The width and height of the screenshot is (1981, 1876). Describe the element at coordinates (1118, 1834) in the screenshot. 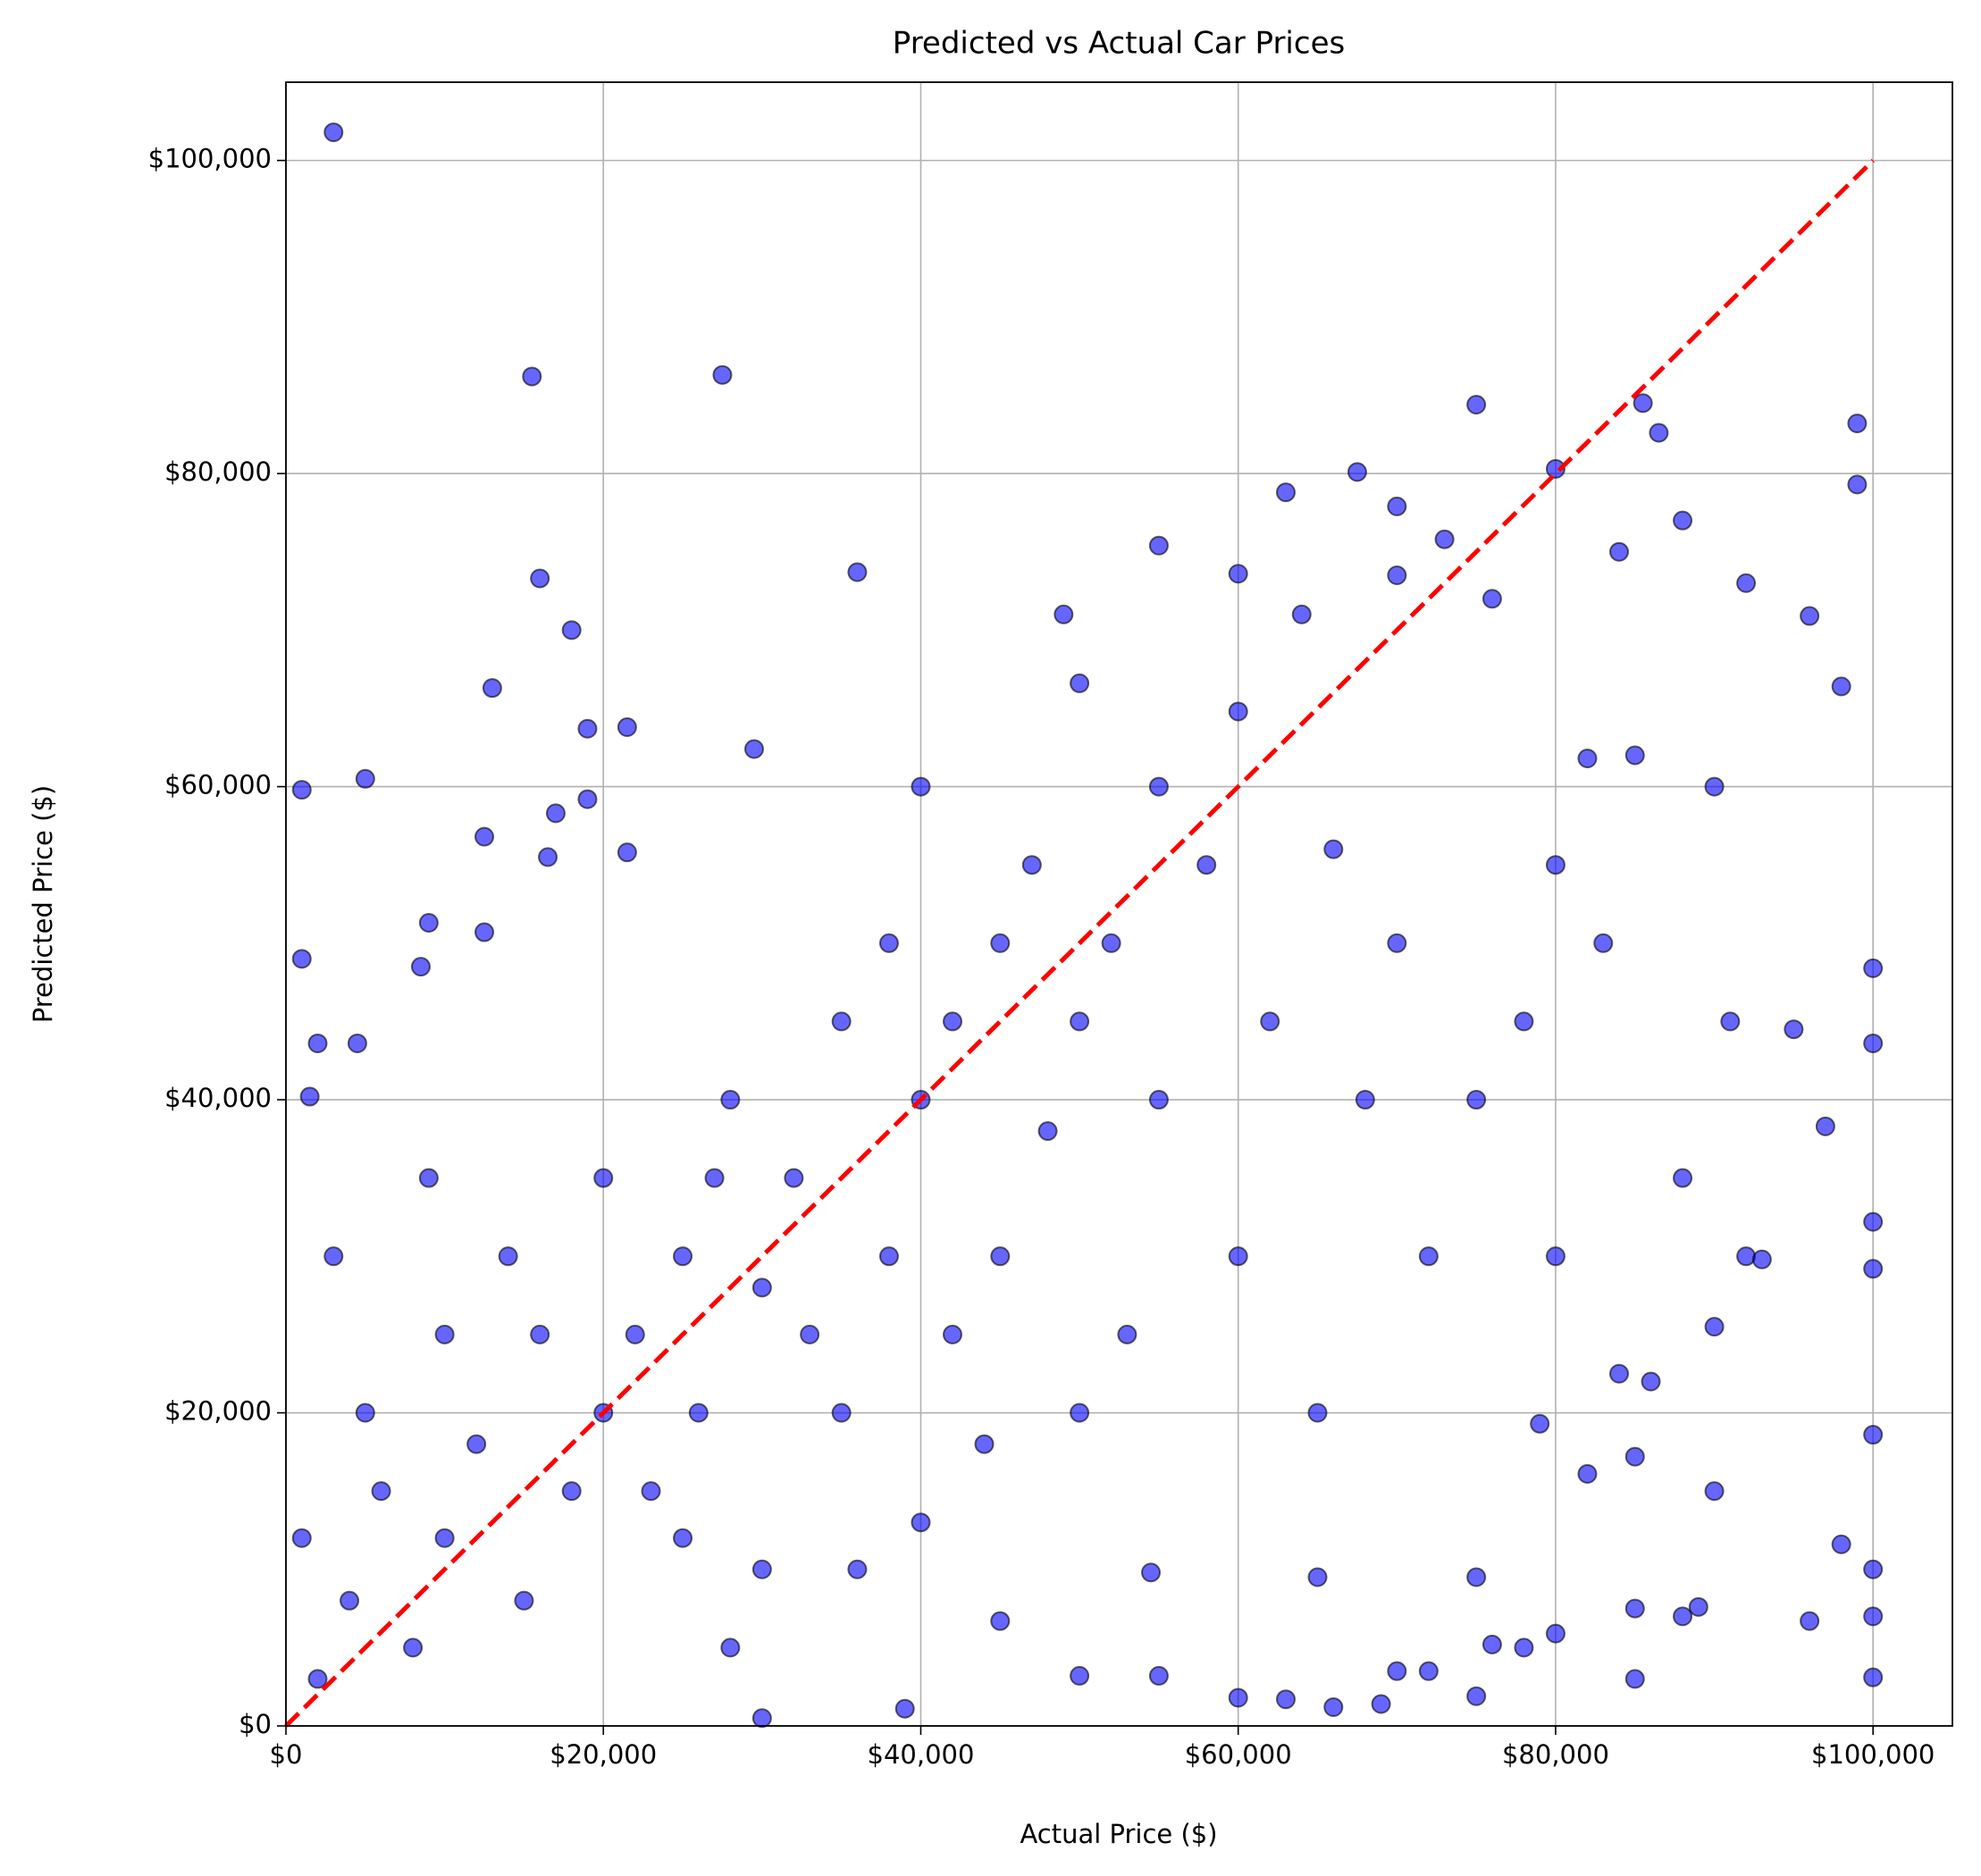

I see `x-axis-label: Actual Price ($)` at that location.